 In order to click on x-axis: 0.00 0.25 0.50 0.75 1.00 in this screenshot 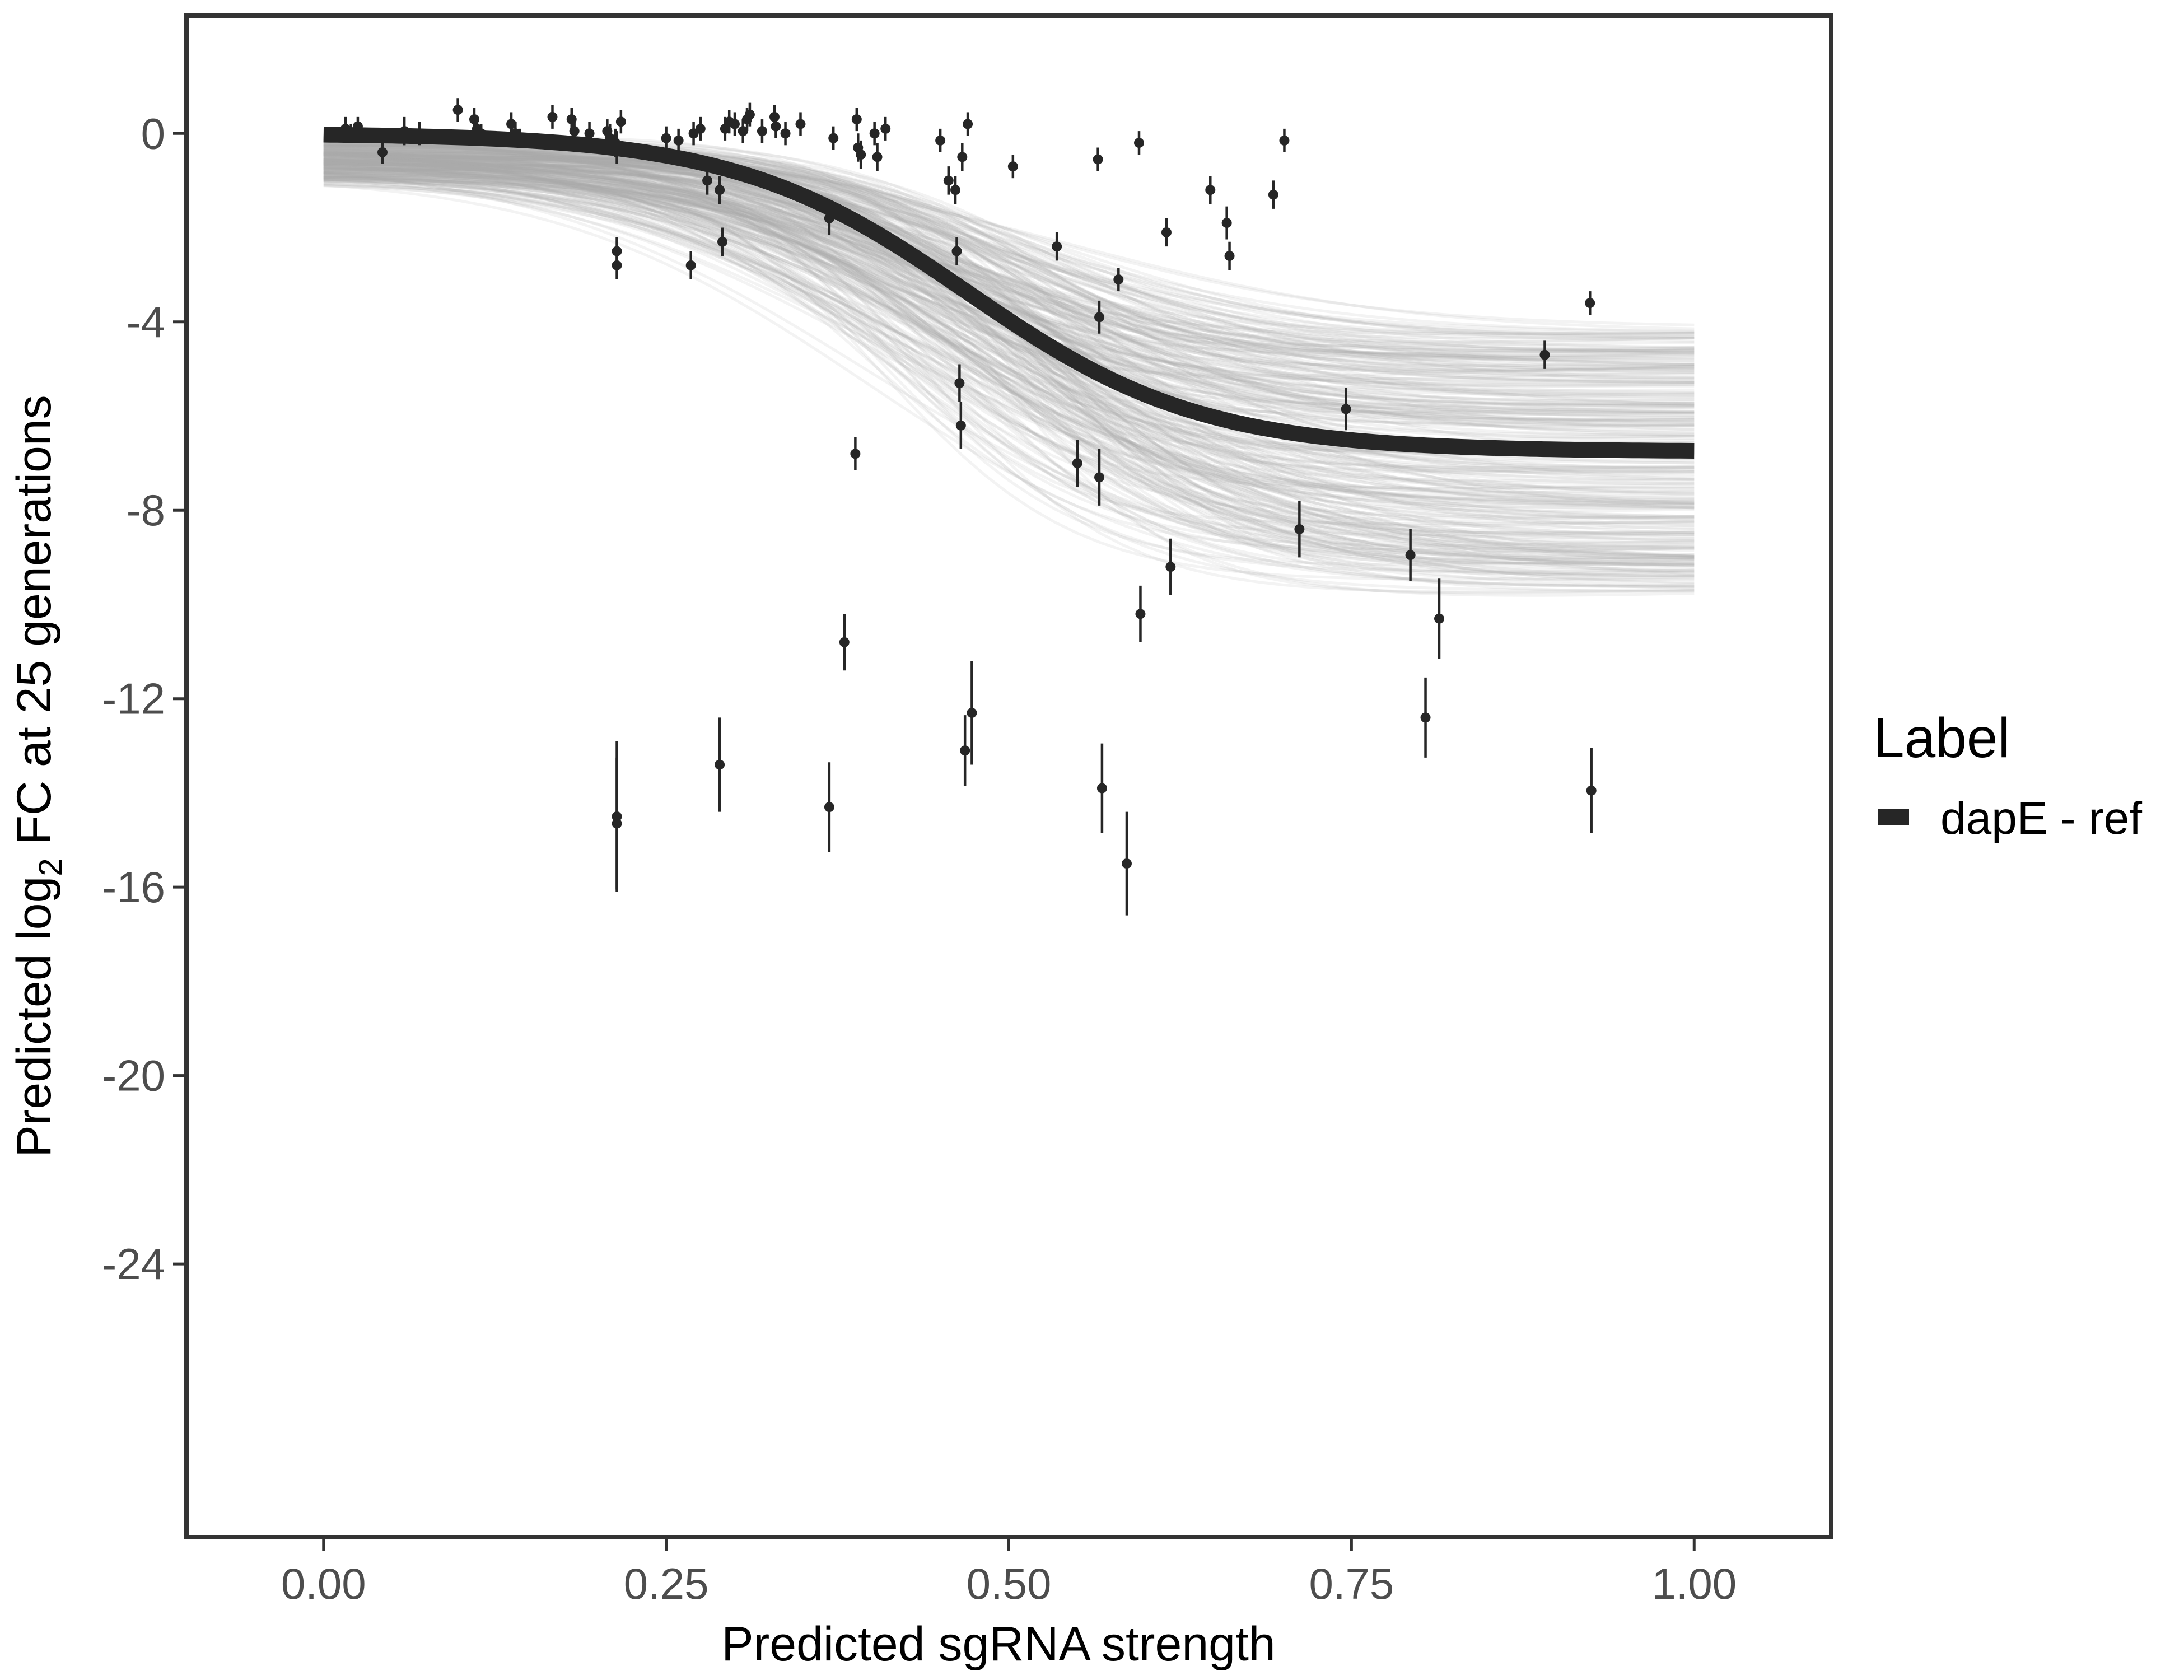, I will do `click(1009, 1574)`.